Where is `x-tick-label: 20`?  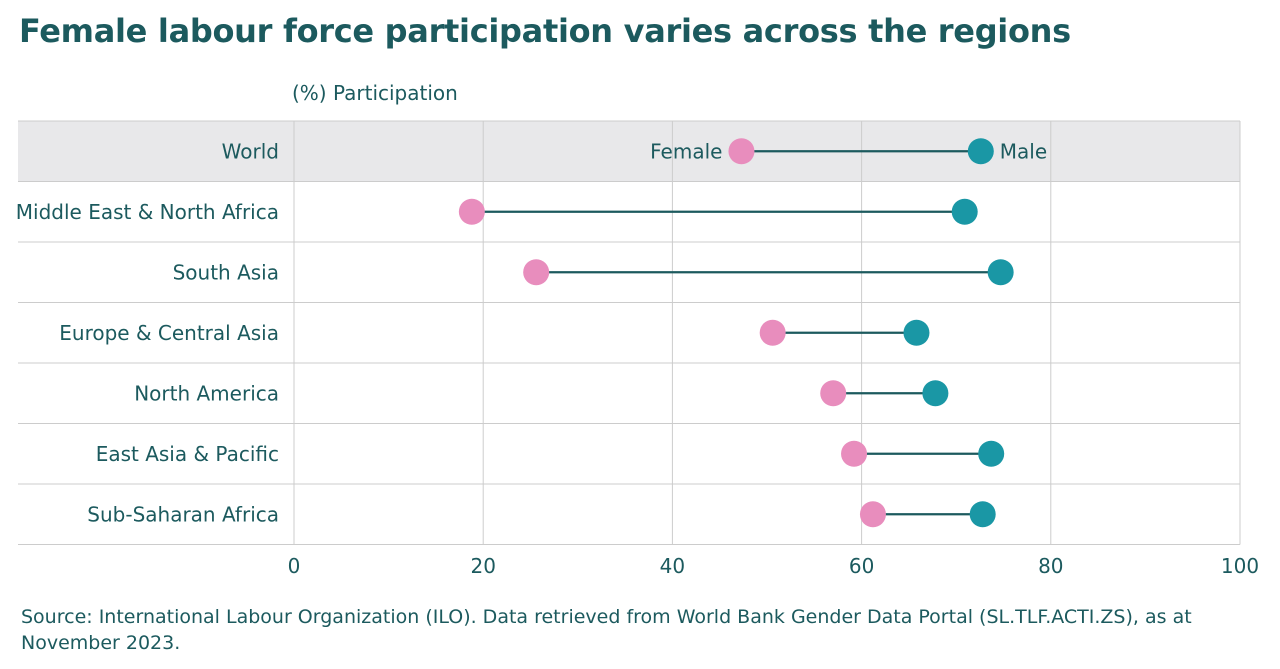
x-tick-label: 20 is located at coordinates (482, 566).